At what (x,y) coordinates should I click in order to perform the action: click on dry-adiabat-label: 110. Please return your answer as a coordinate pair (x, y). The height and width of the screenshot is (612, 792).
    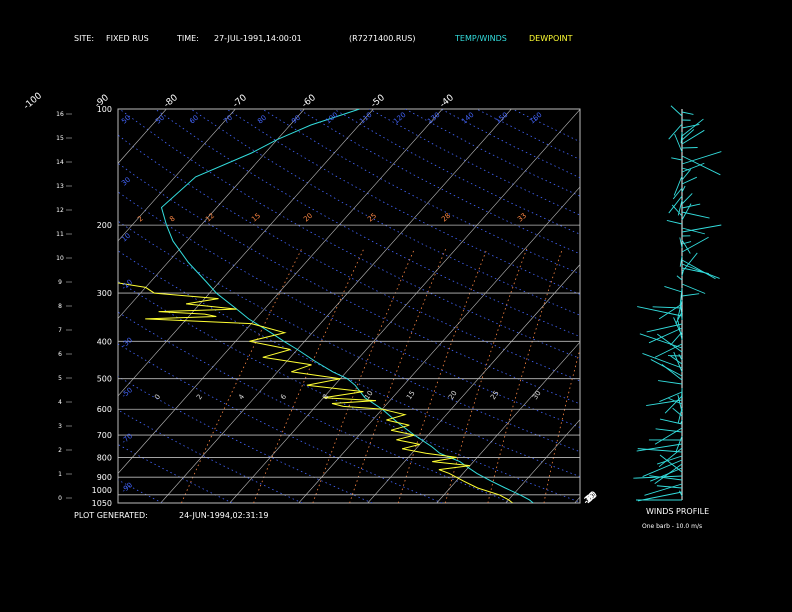
    Looking at the image, I should click on (365, 118).